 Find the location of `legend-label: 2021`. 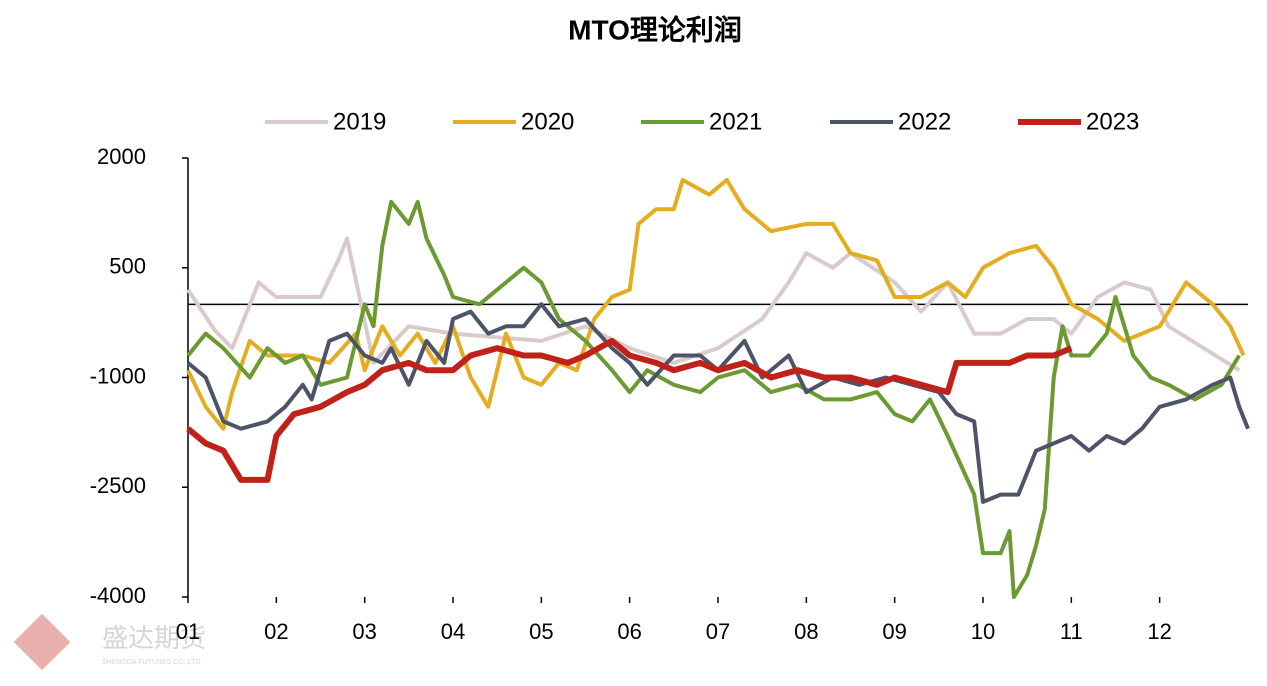

legend-label: 2021 is located at coordinates (735, 121).